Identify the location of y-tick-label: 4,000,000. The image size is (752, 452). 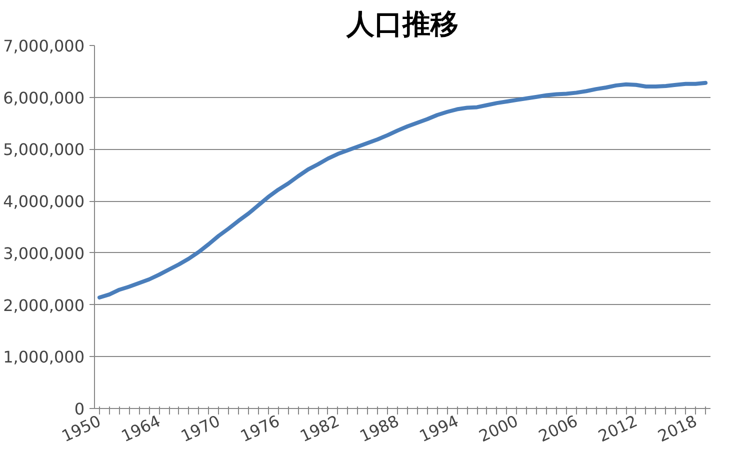
(44, 202).